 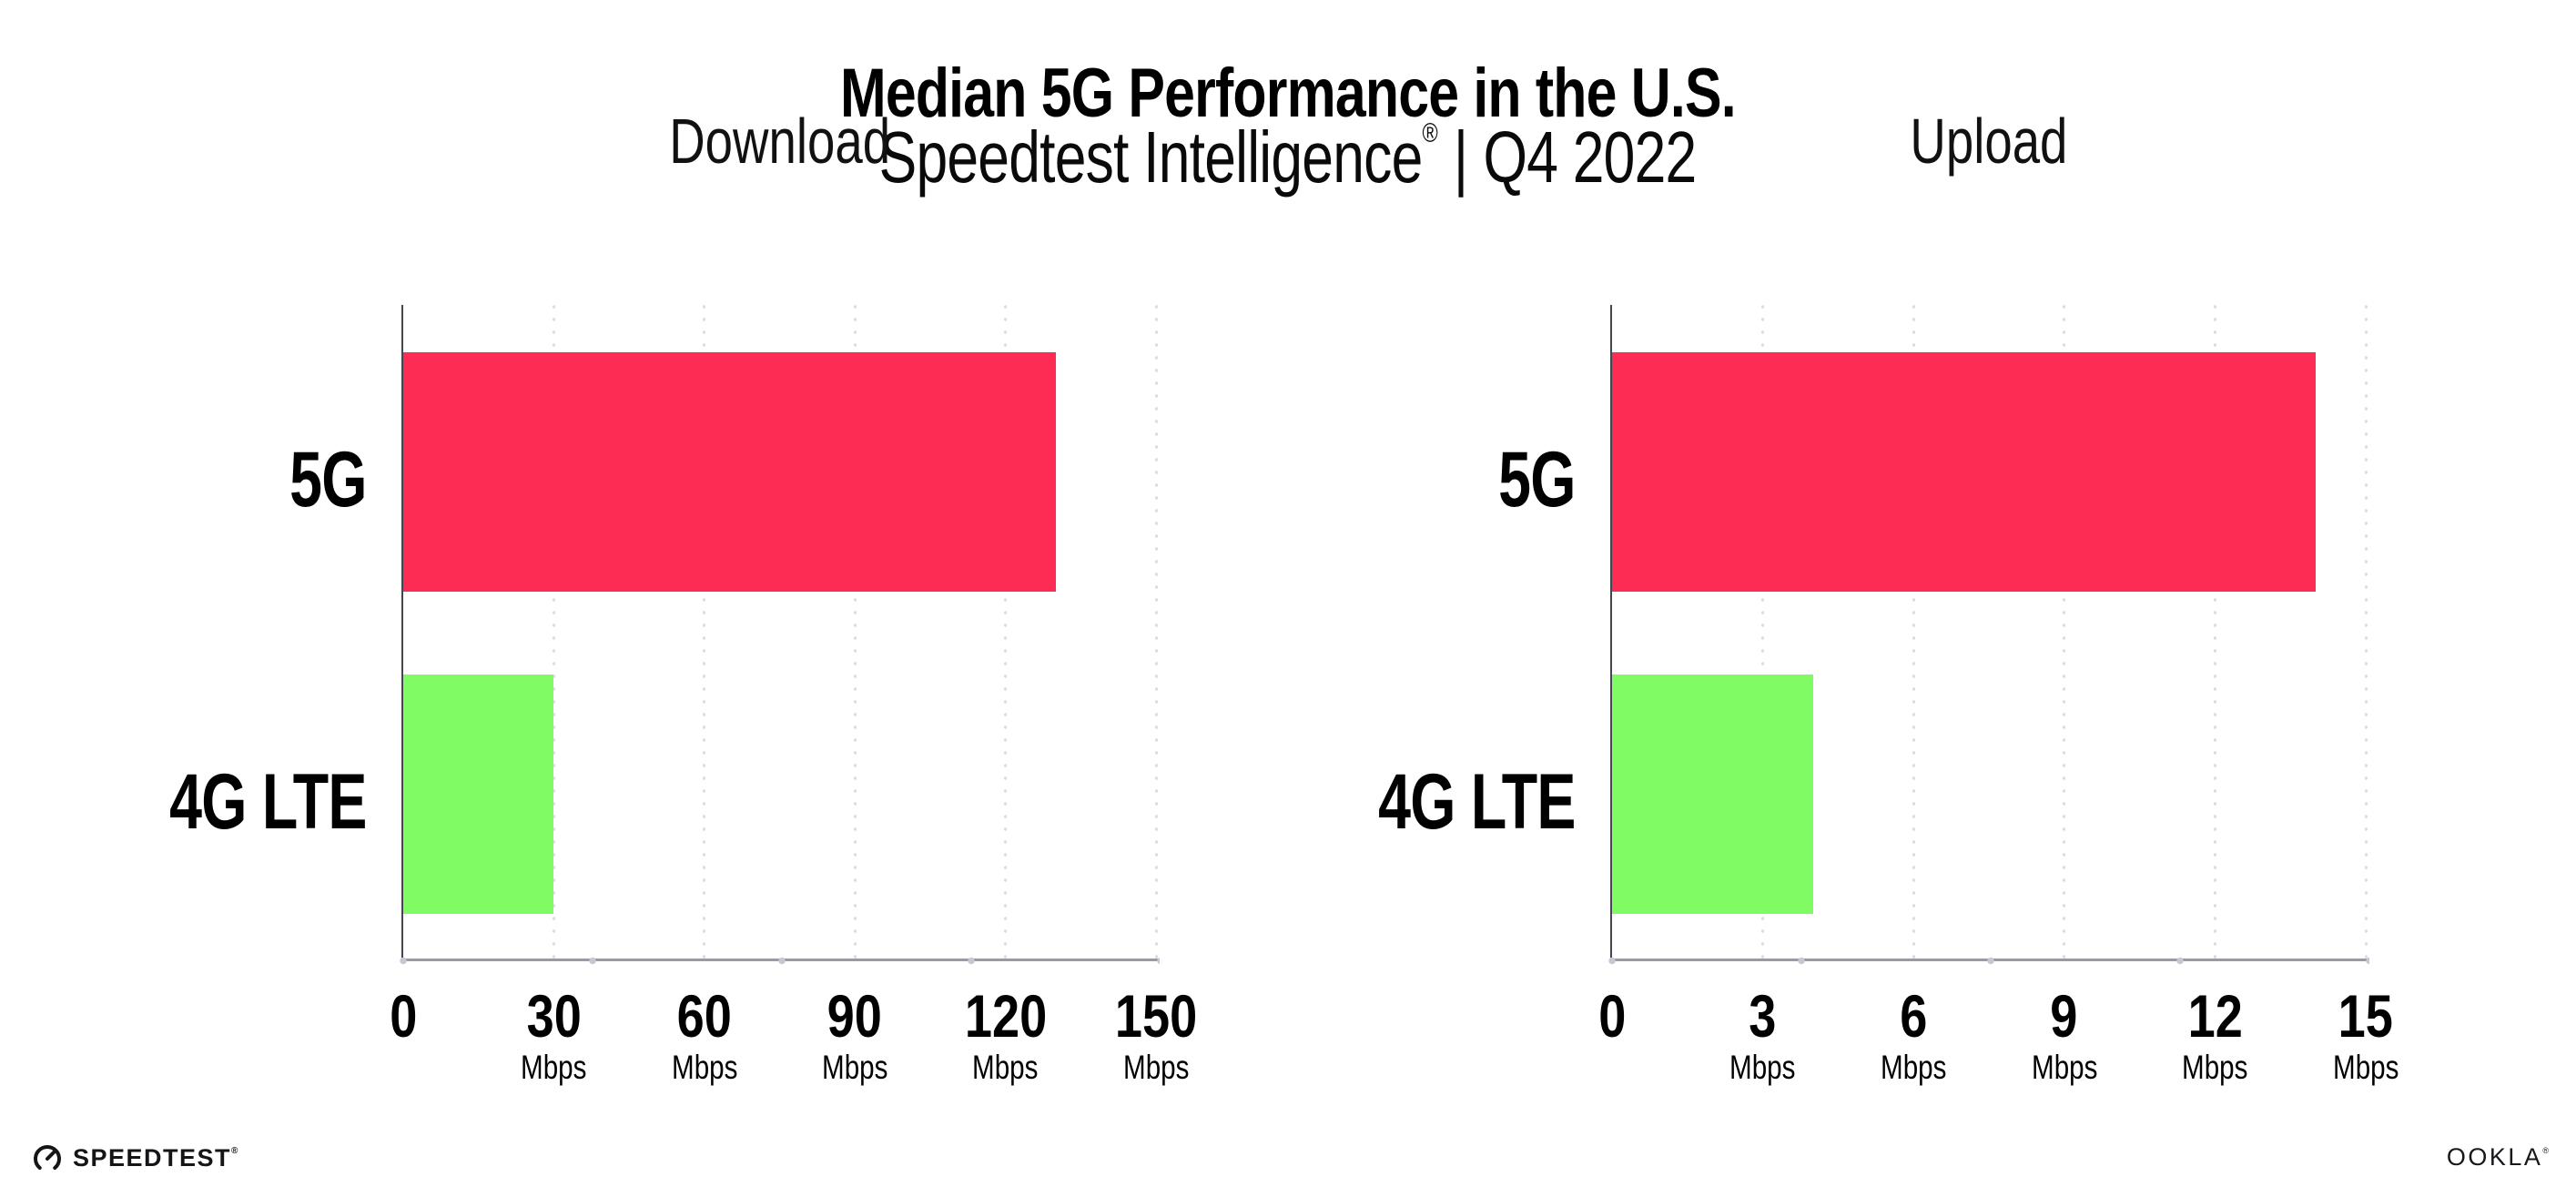 I want to click on x-tick-value: 12, so click(x=2215, y=1016).